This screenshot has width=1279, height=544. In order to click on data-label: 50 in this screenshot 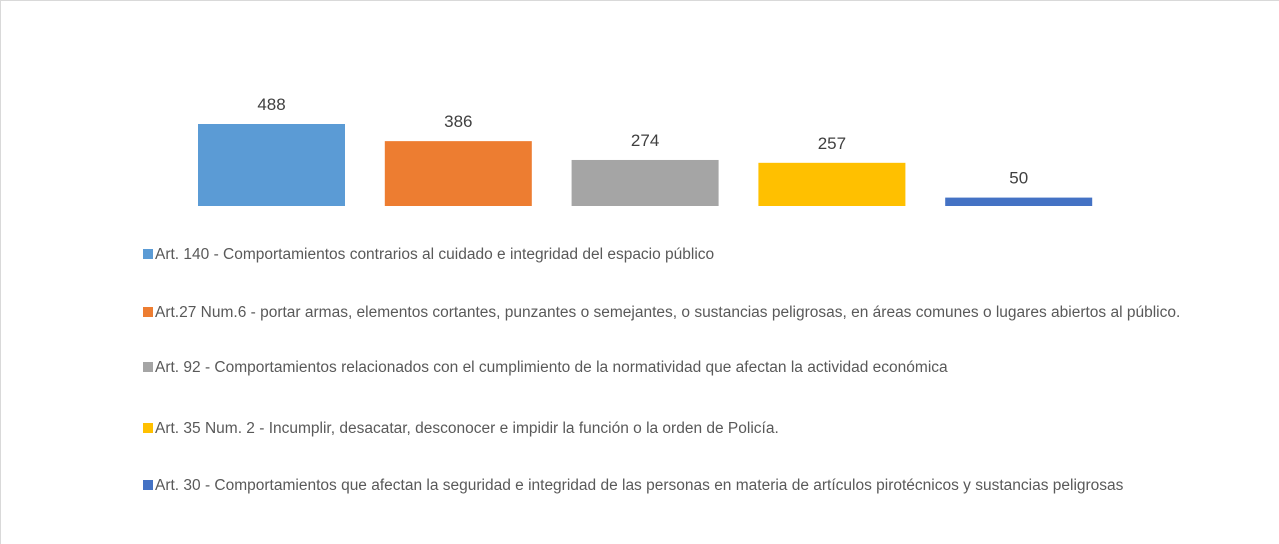, I will do `click(1018, 178)`.